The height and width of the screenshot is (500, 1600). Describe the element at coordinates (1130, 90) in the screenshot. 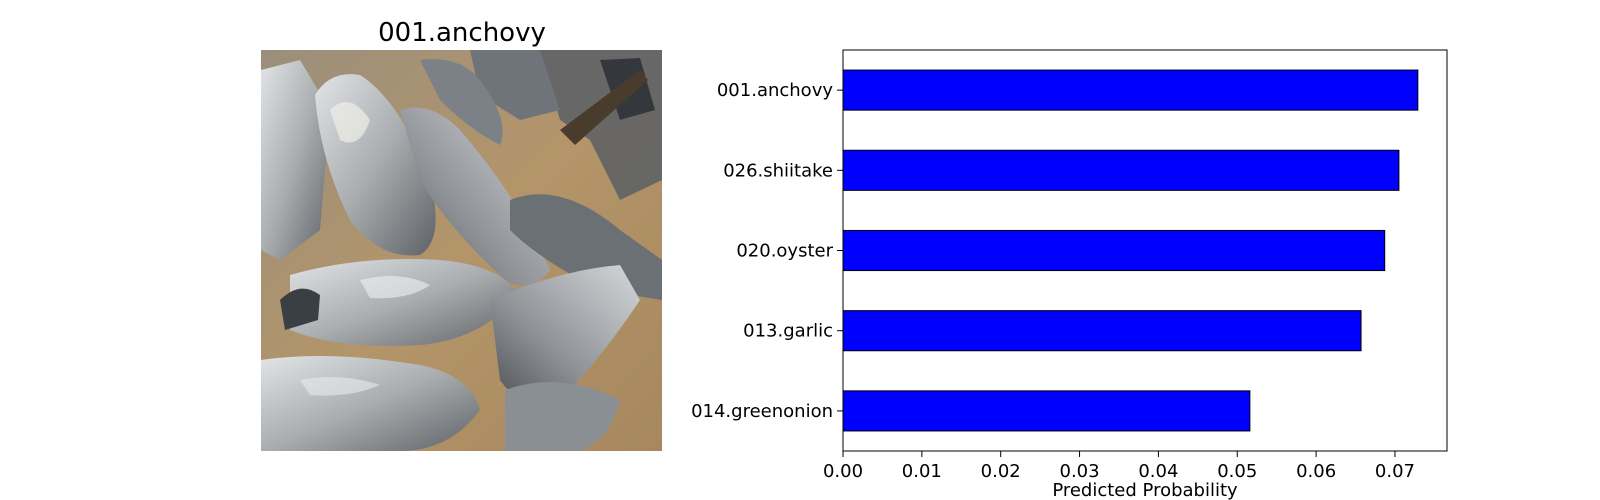

I see `bar-001.anchovy` at that location.